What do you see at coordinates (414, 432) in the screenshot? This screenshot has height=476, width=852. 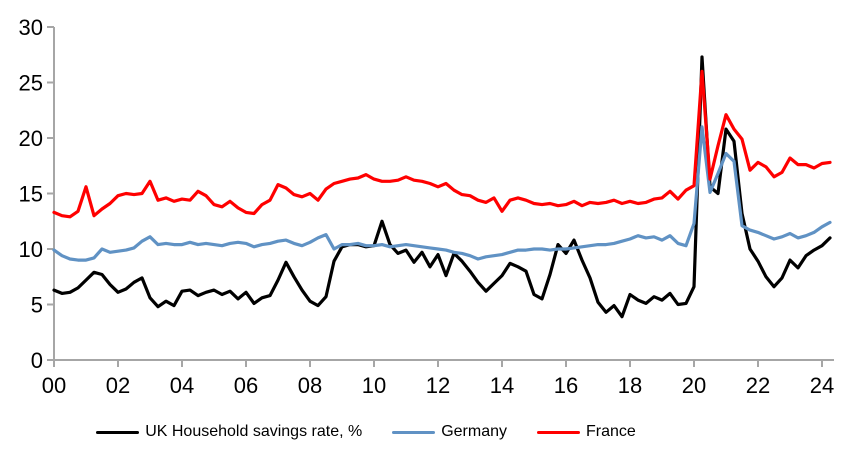 I see `legend-line-swatch-germany` at bounding box center [414, 432].